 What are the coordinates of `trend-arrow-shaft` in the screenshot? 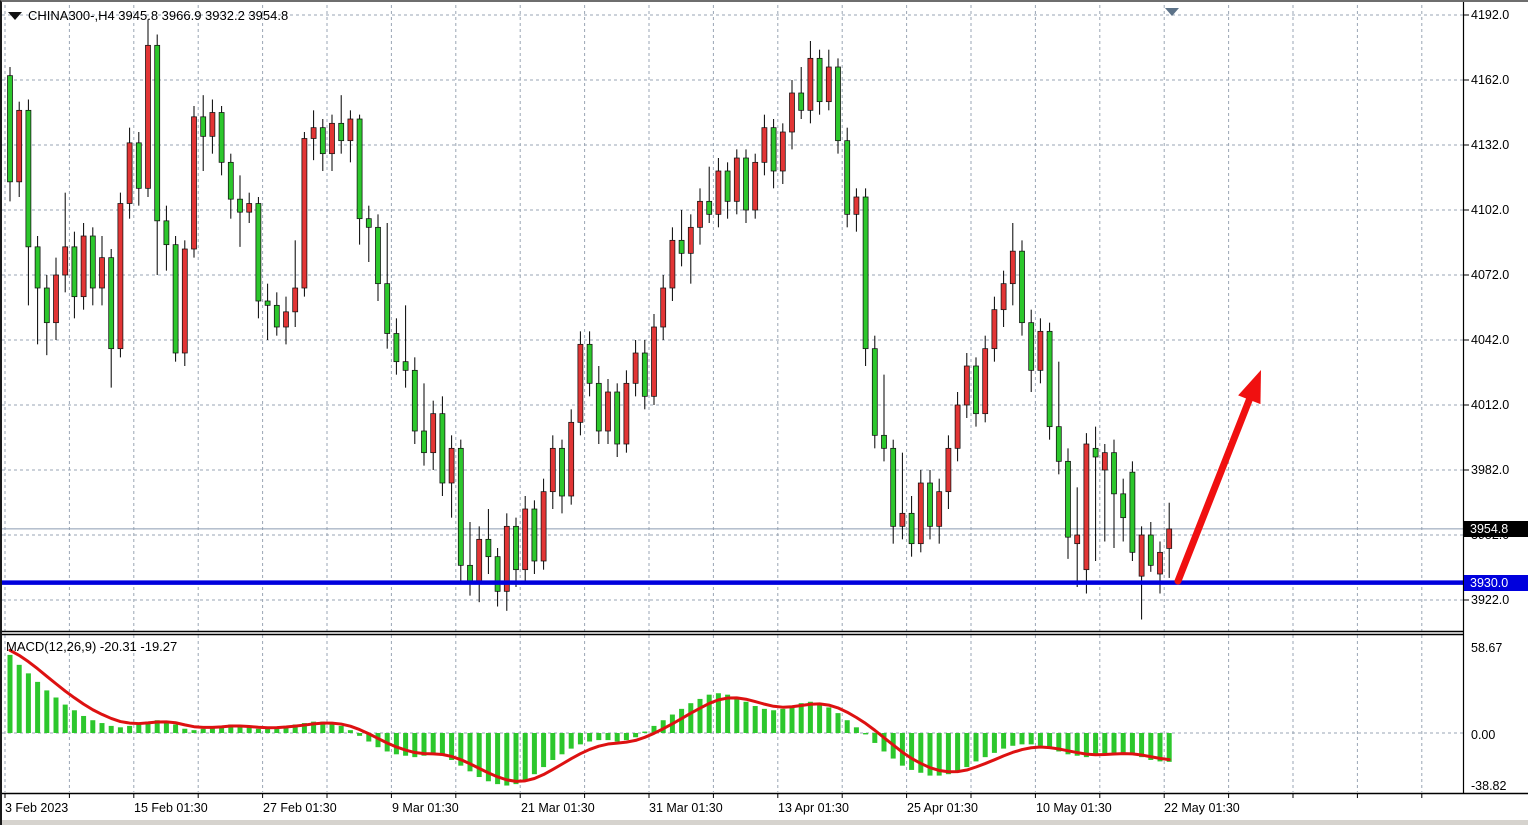 It's located at (1213, 490).